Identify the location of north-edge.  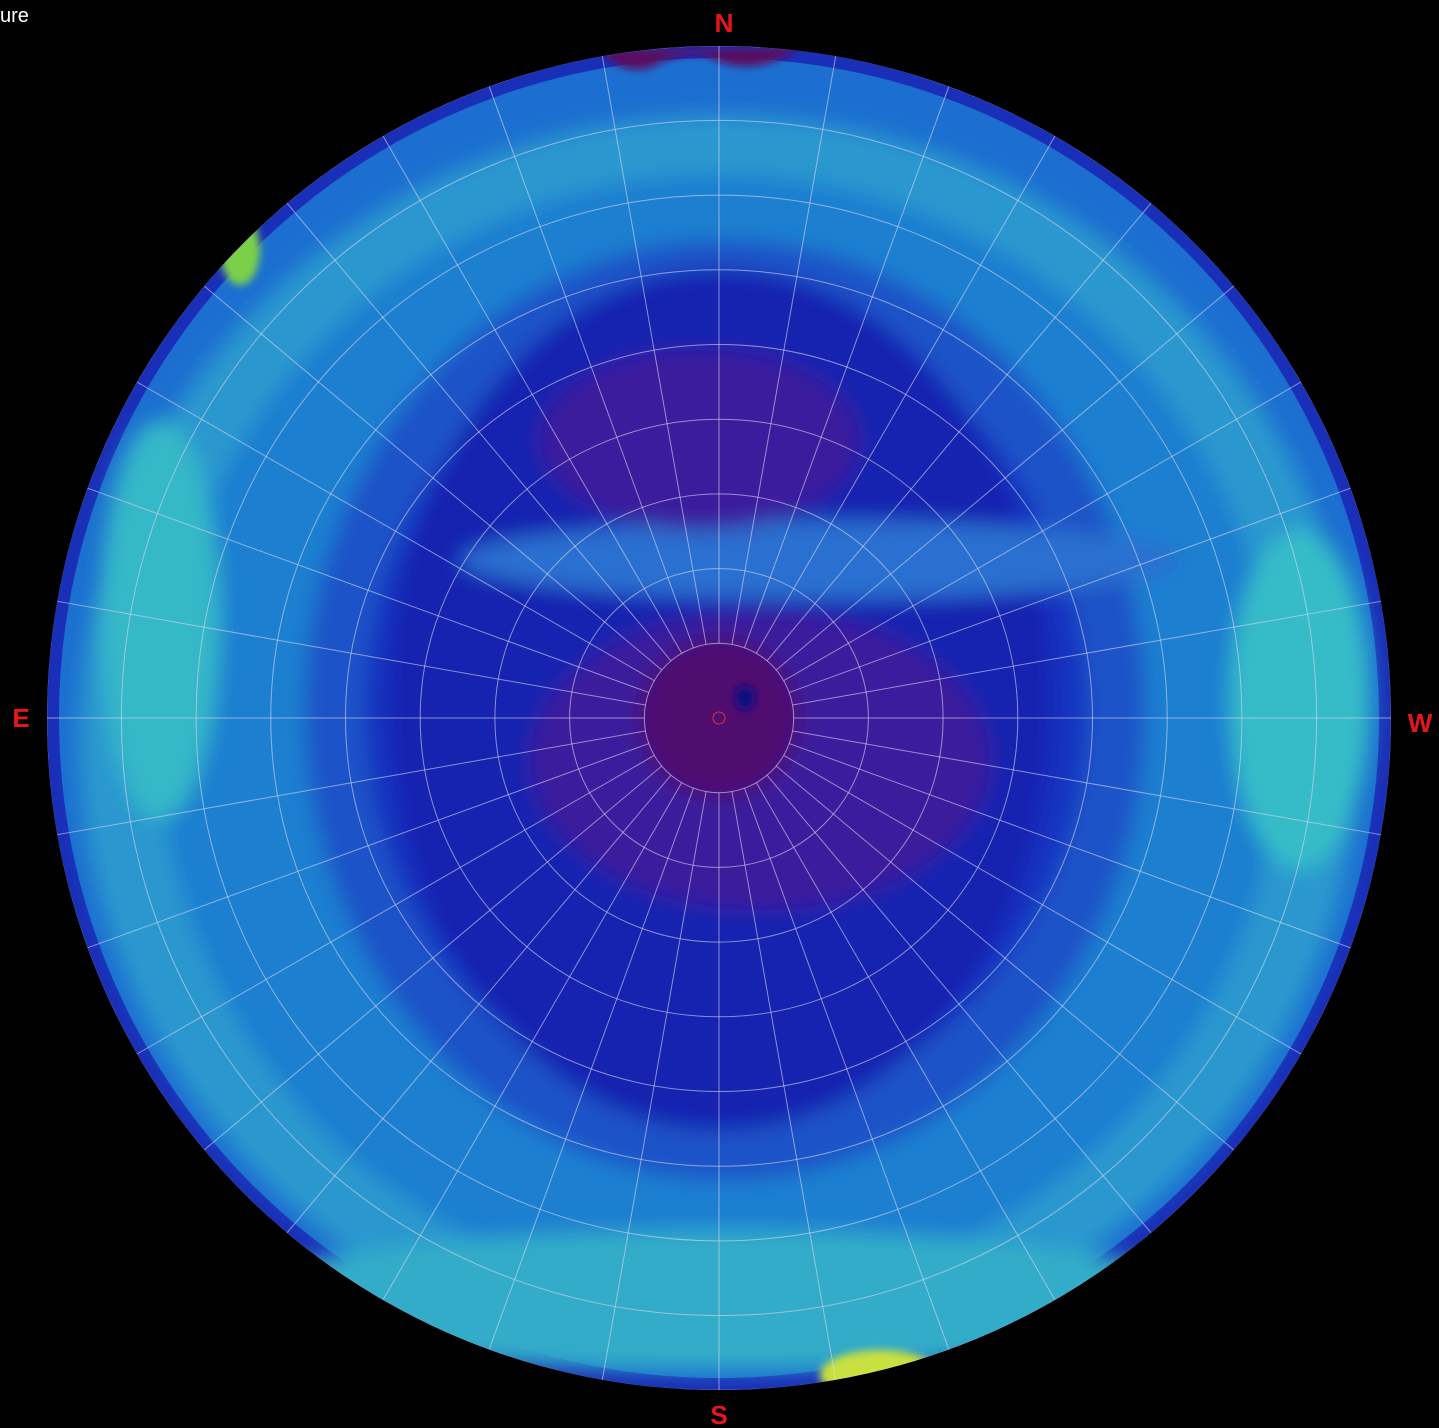
(700, 59).